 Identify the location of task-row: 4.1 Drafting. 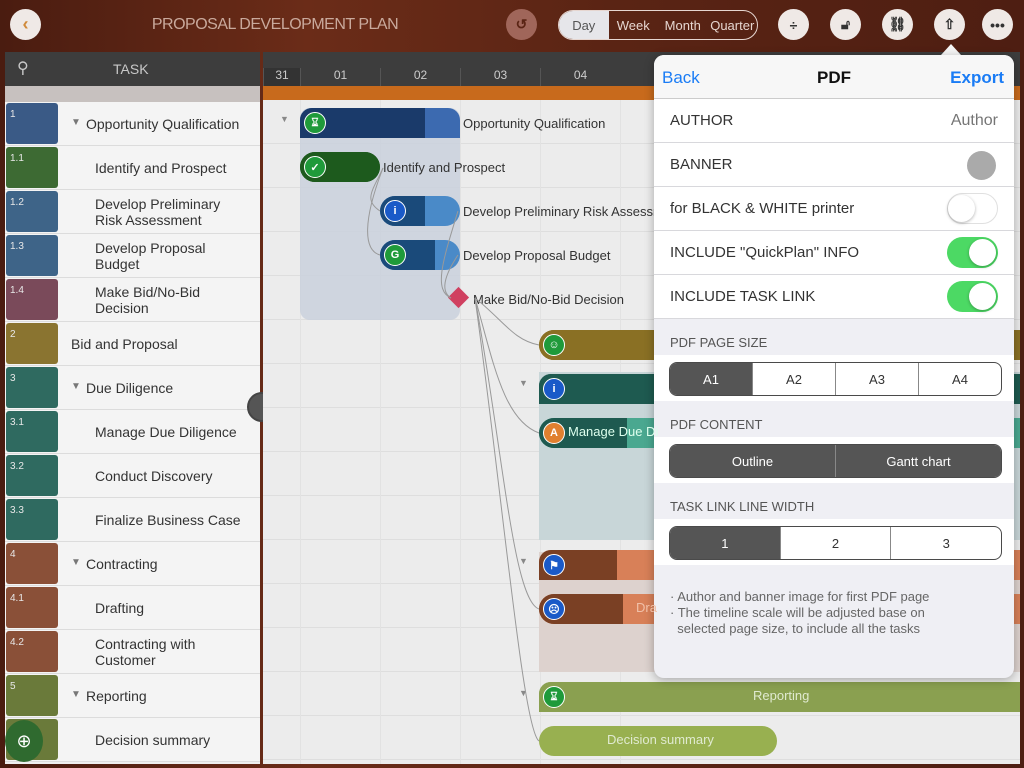
(132, 608).